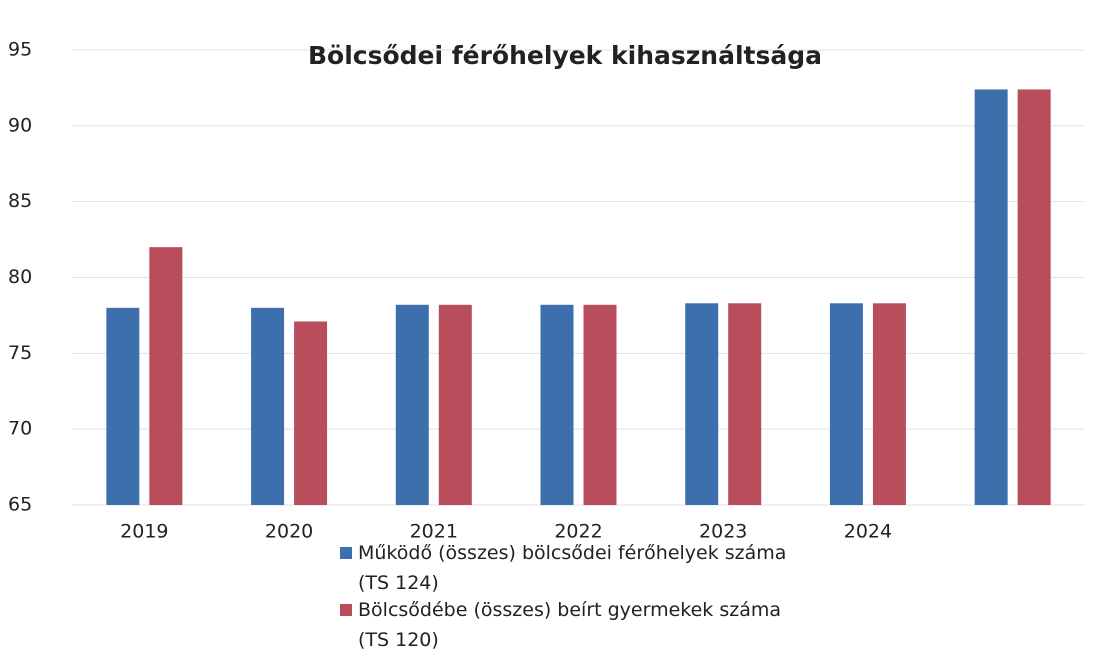 The width and height of the screenshot is (1101, 668). What do you see at coordinates (868, 532) in the screenshot?
I see `x-tick-label: 2024` at bounding box center [868, 532].